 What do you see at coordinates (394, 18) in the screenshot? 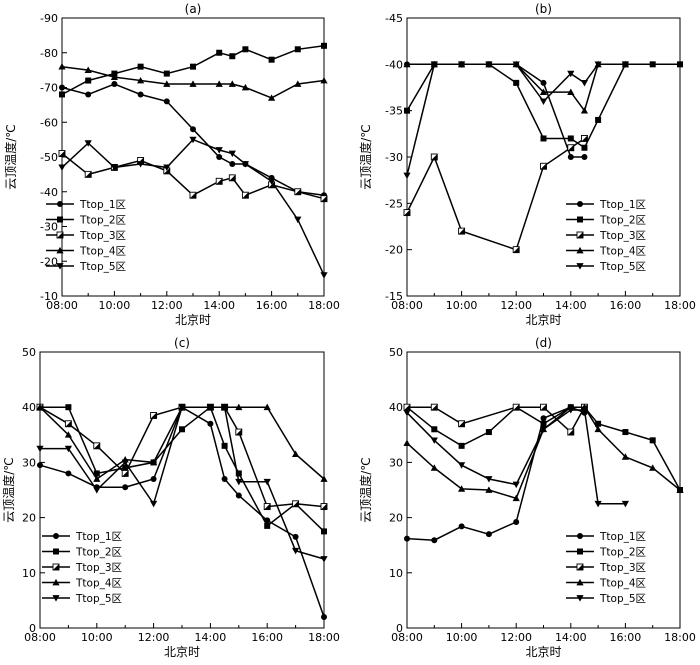
I see `y-tick-label: -45` at bounding box center [394, 18].